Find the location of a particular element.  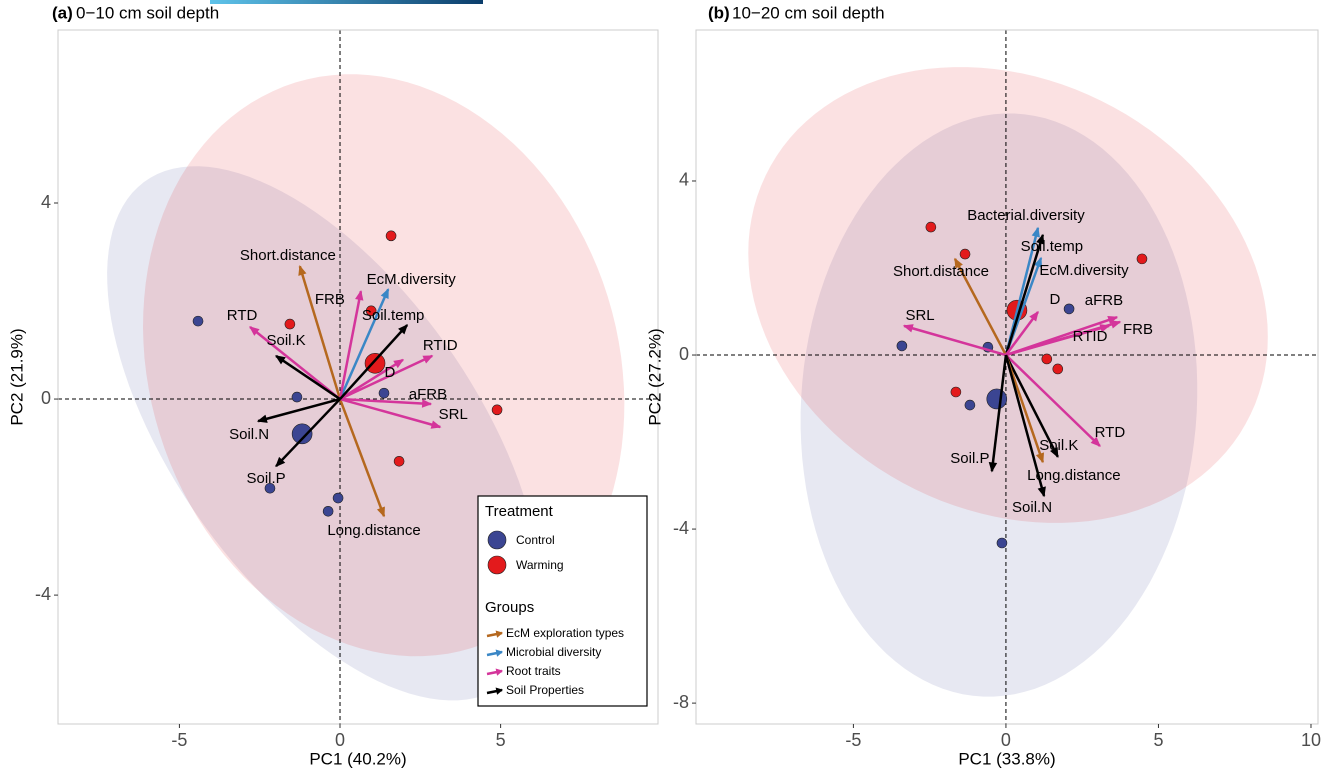

arrow-label: Bacterial.diversity is located at coordinates (1026, 215).